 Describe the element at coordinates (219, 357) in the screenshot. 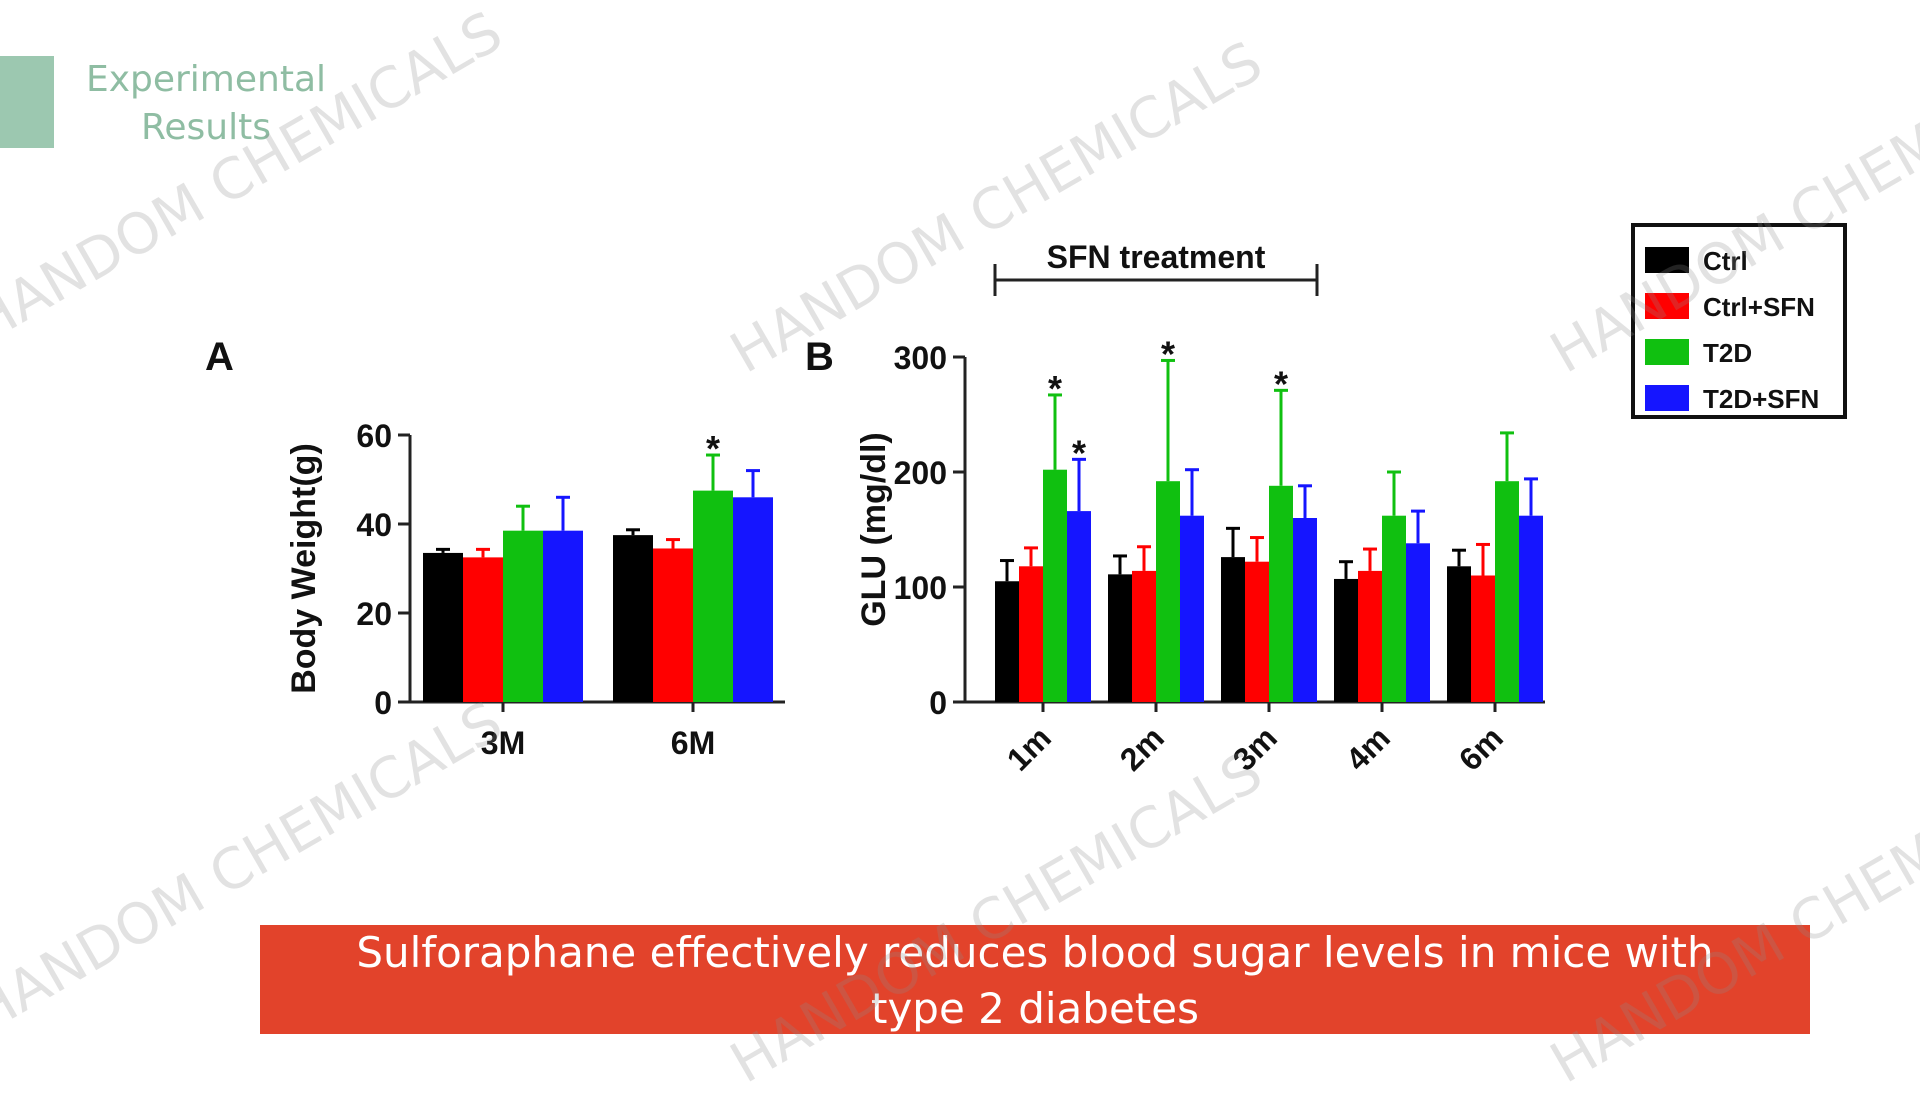

I see `panel-letter-A: A` at that location.